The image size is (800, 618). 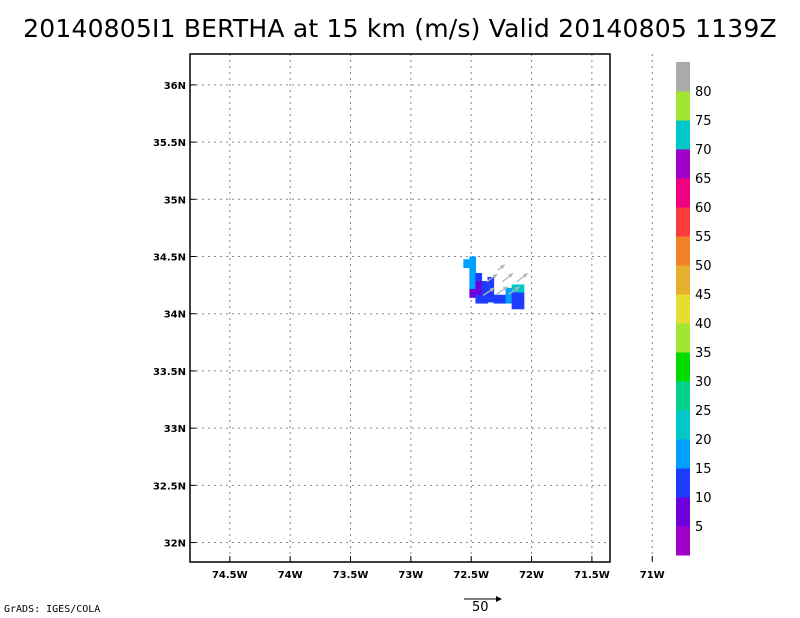 I want to click on x-axis-ticks: 74.5W 74W 73.5W 73W 72.5W 72W 71.5W 71W, so click(x=438, y=568).